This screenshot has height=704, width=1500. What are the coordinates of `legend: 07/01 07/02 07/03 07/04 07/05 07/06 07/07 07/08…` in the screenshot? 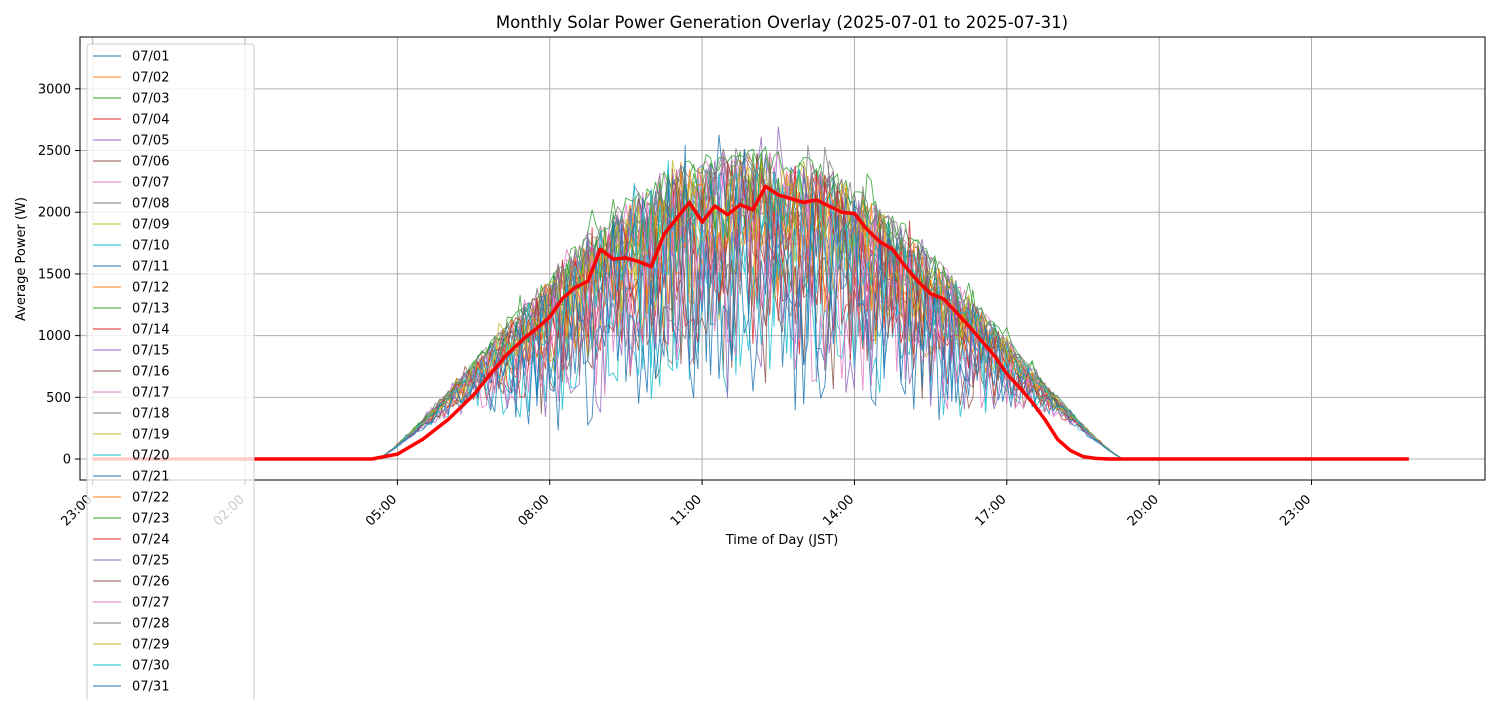 It's located at (170, 373).